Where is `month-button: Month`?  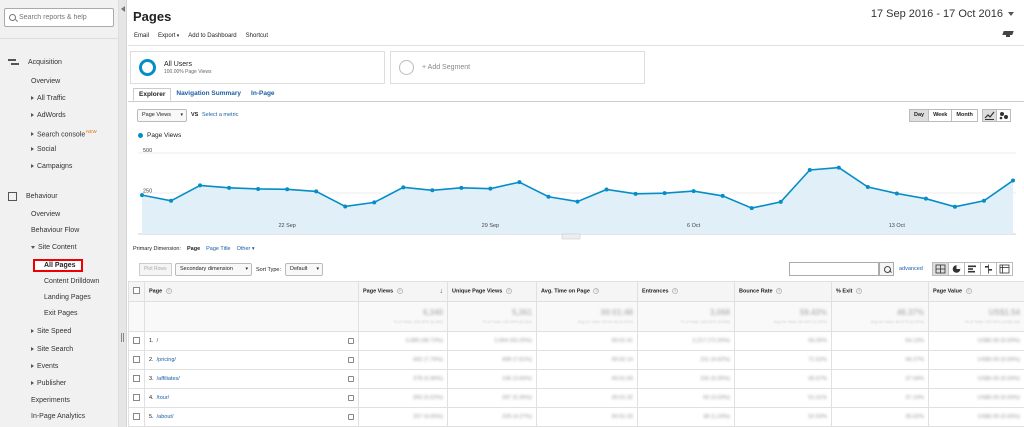
month-button: Month is located at coordinates (964, 115).